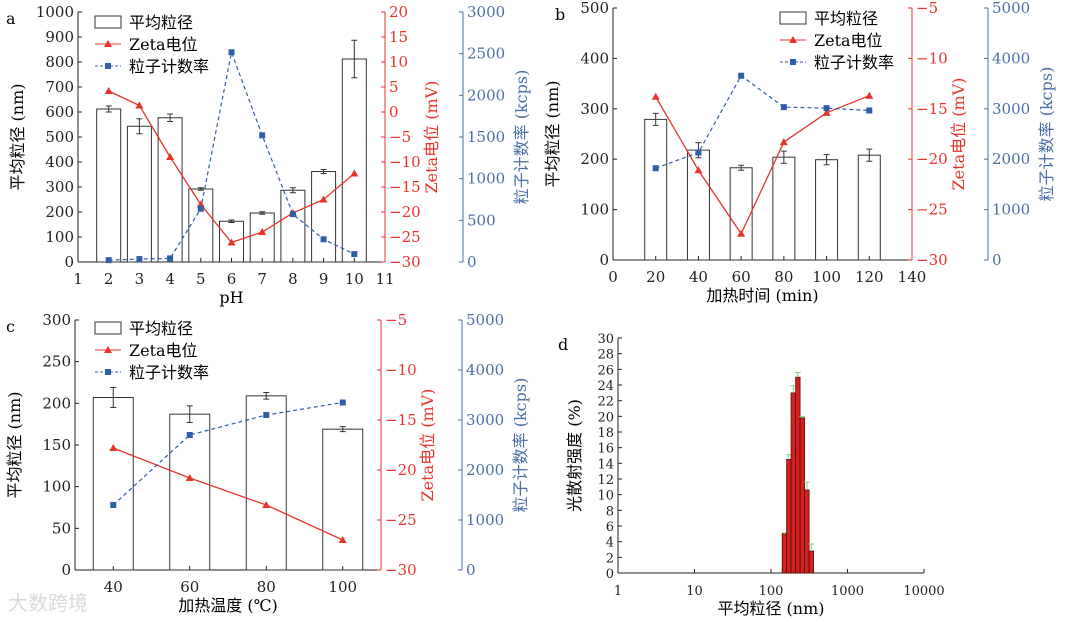 This screenshot has width=1080, height=622. I want to click on y-axis-title: 光散射强度 (%), so click(574, 455).